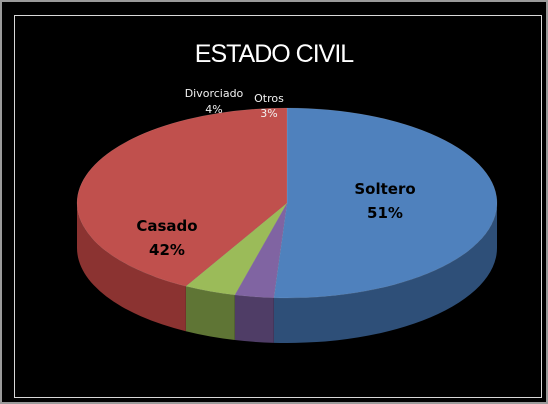  I want to click on pie-label-soltero: Soltero, so click(384, 189).